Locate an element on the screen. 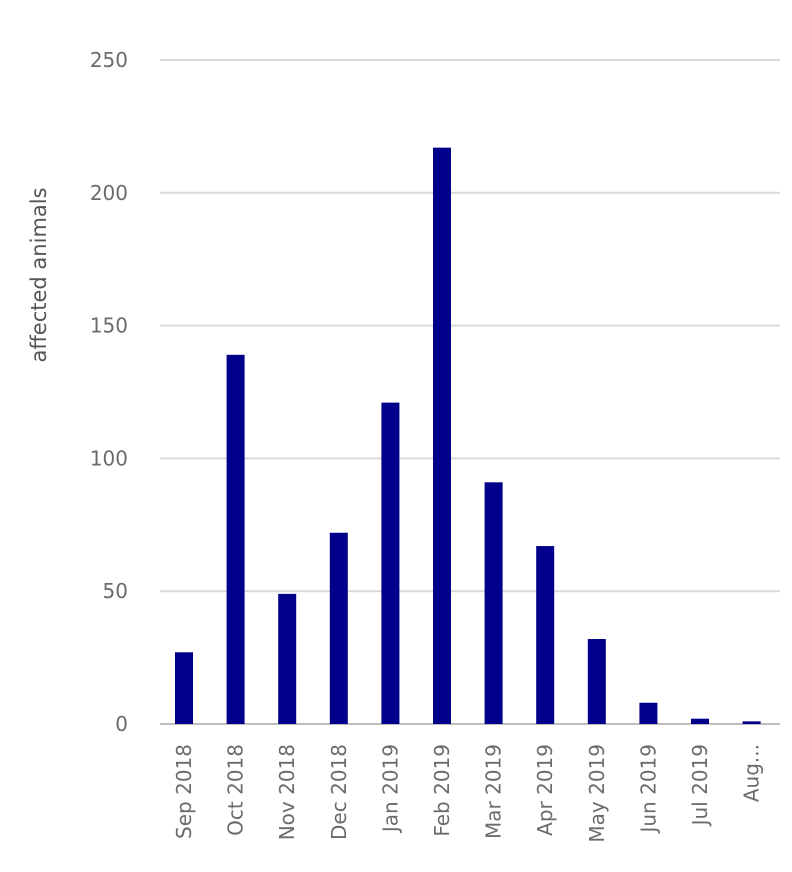  x-tick-label: Mar 2019 is located at coordinates (494, 791).